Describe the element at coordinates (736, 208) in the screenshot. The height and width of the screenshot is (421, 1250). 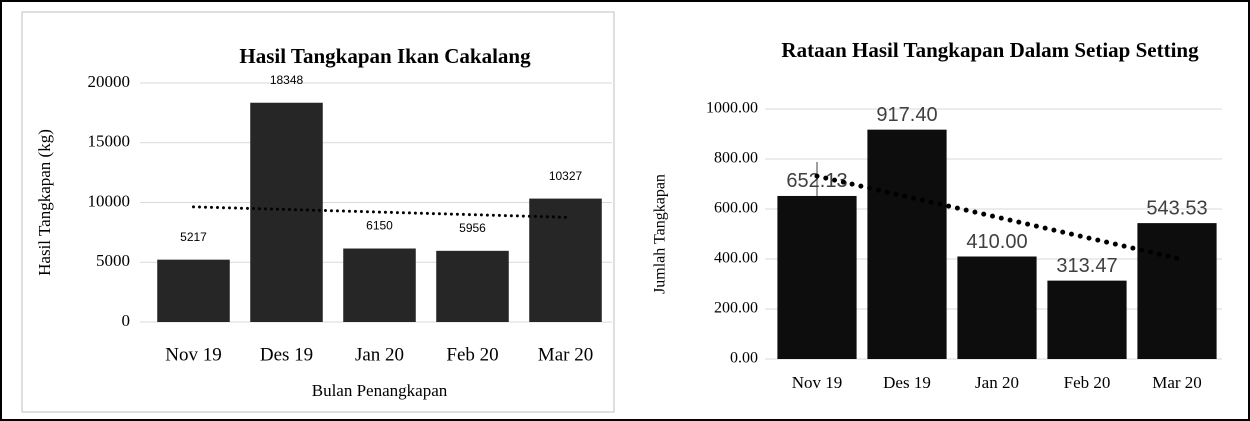
I see `y-tick-label: 600.00` at that location.